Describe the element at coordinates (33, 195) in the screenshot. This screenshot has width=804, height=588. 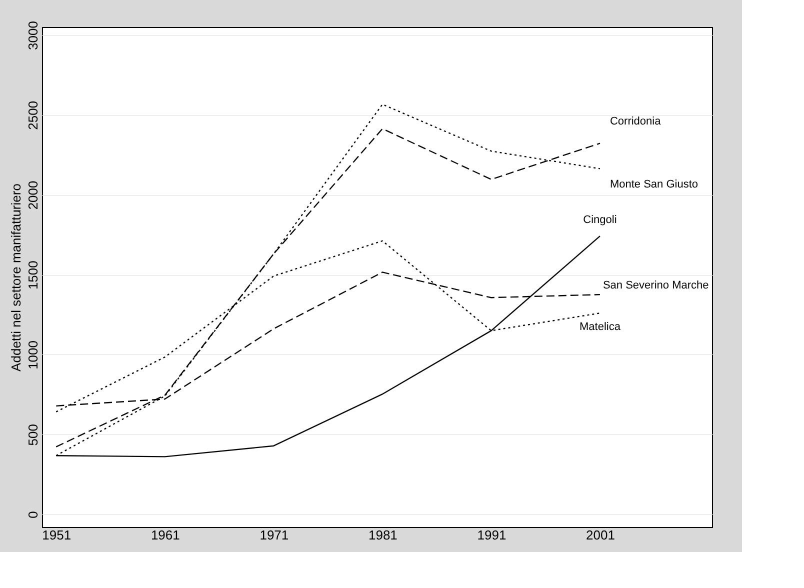
I see `y-tick-label: 2000` at that location.